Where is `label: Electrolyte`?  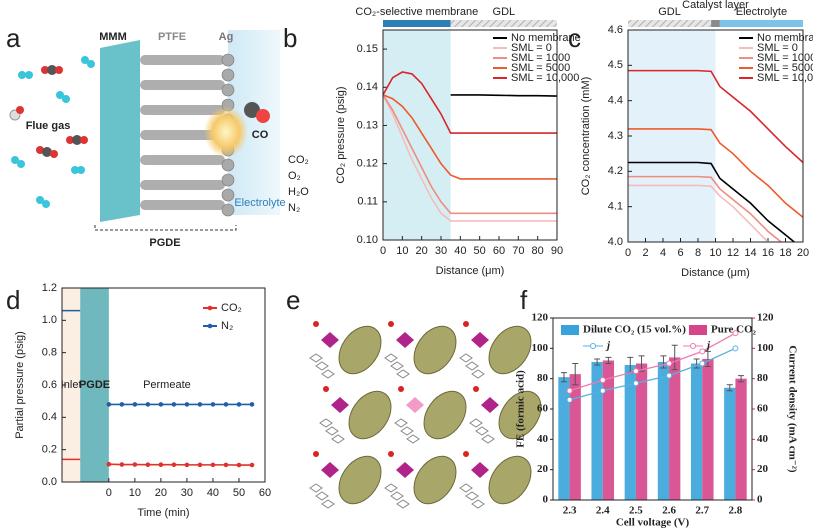
label: Electrolyte is located at coordinates (259, 203).